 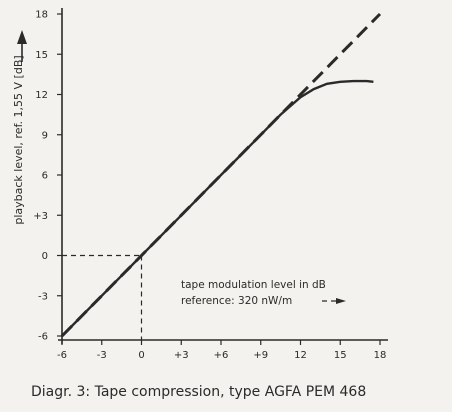 What do you see at coordinates (236, 301) in the screenshot?
I see `annotation-line-2: reference: 320 nW/m` at bounding box center [236, 301].